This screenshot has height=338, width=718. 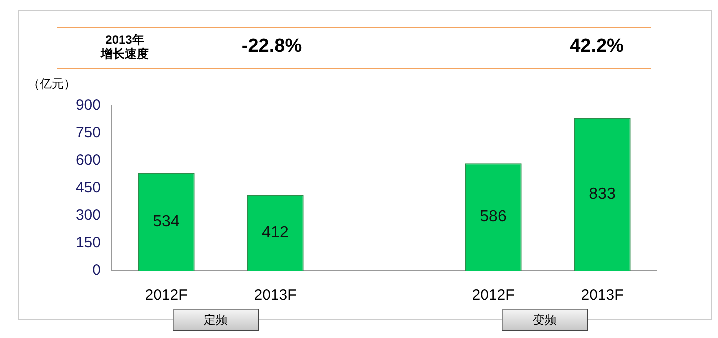 I want to click on button: 变频, so click(x=545, y=320).